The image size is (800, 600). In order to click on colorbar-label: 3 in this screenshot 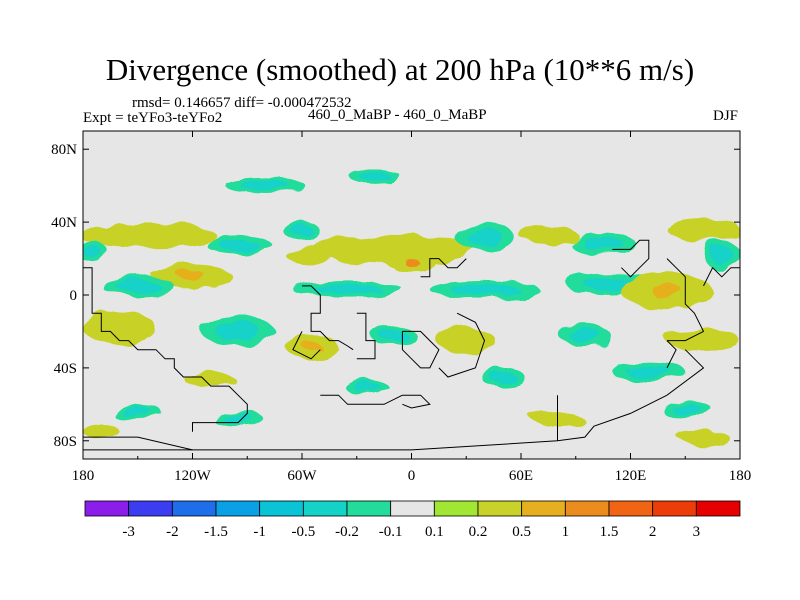, I will do `click(697, 532)`.